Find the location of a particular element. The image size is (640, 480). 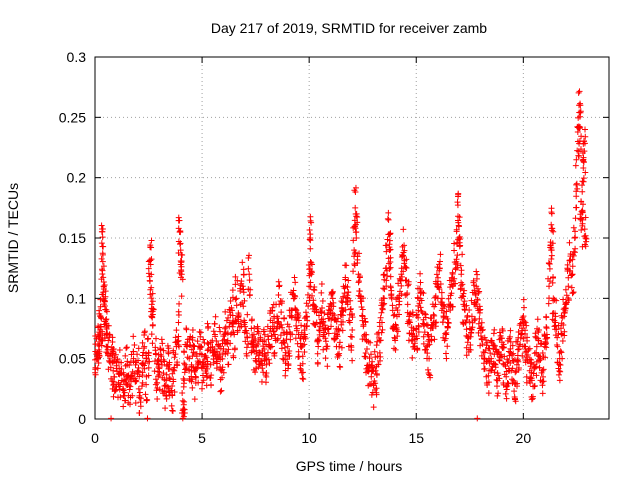

y-tick-label: 0.3 is located at coordinates (77, 57).